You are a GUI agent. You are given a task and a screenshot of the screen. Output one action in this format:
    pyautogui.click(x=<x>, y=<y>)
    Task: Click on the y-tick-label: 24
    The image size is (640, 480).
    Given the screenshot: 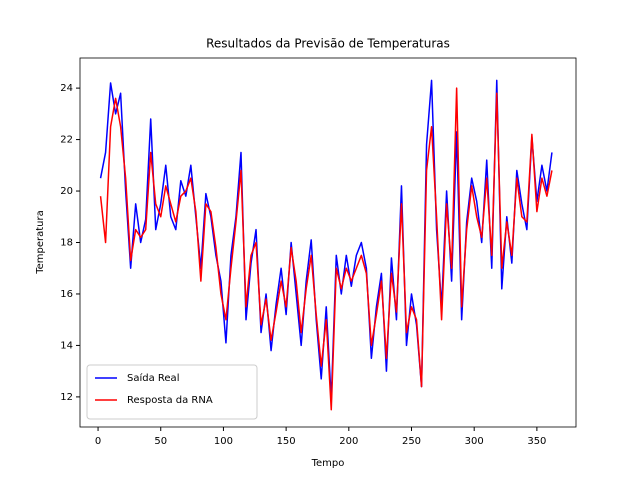 What is the action you would take?
    pyautogui.click(x=66, y=88)
    